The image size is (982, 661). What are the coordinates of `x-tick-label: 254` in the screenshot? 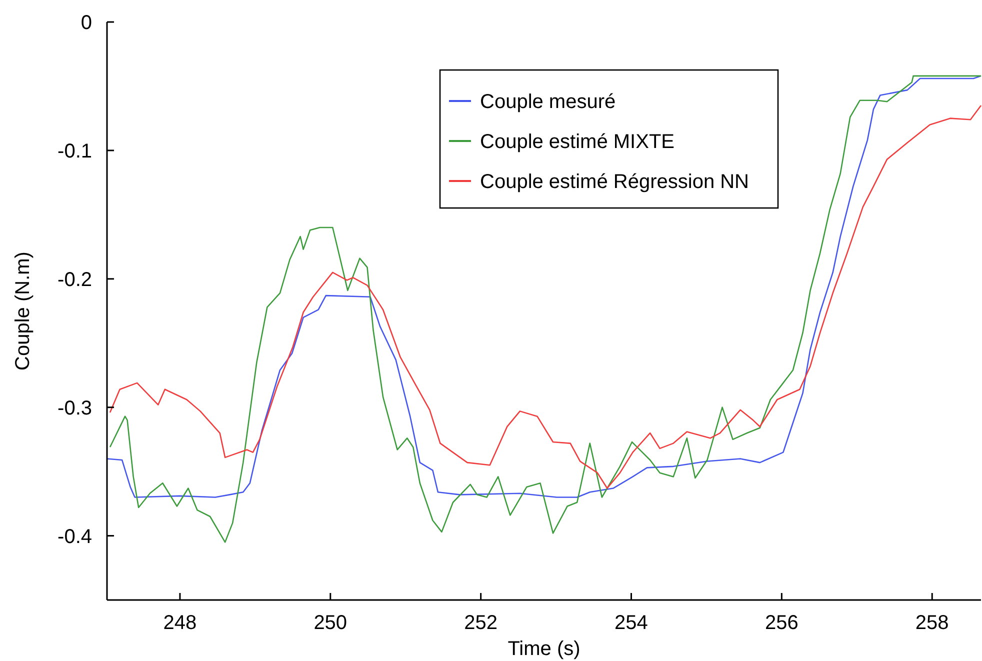 It's located at (631, 623).